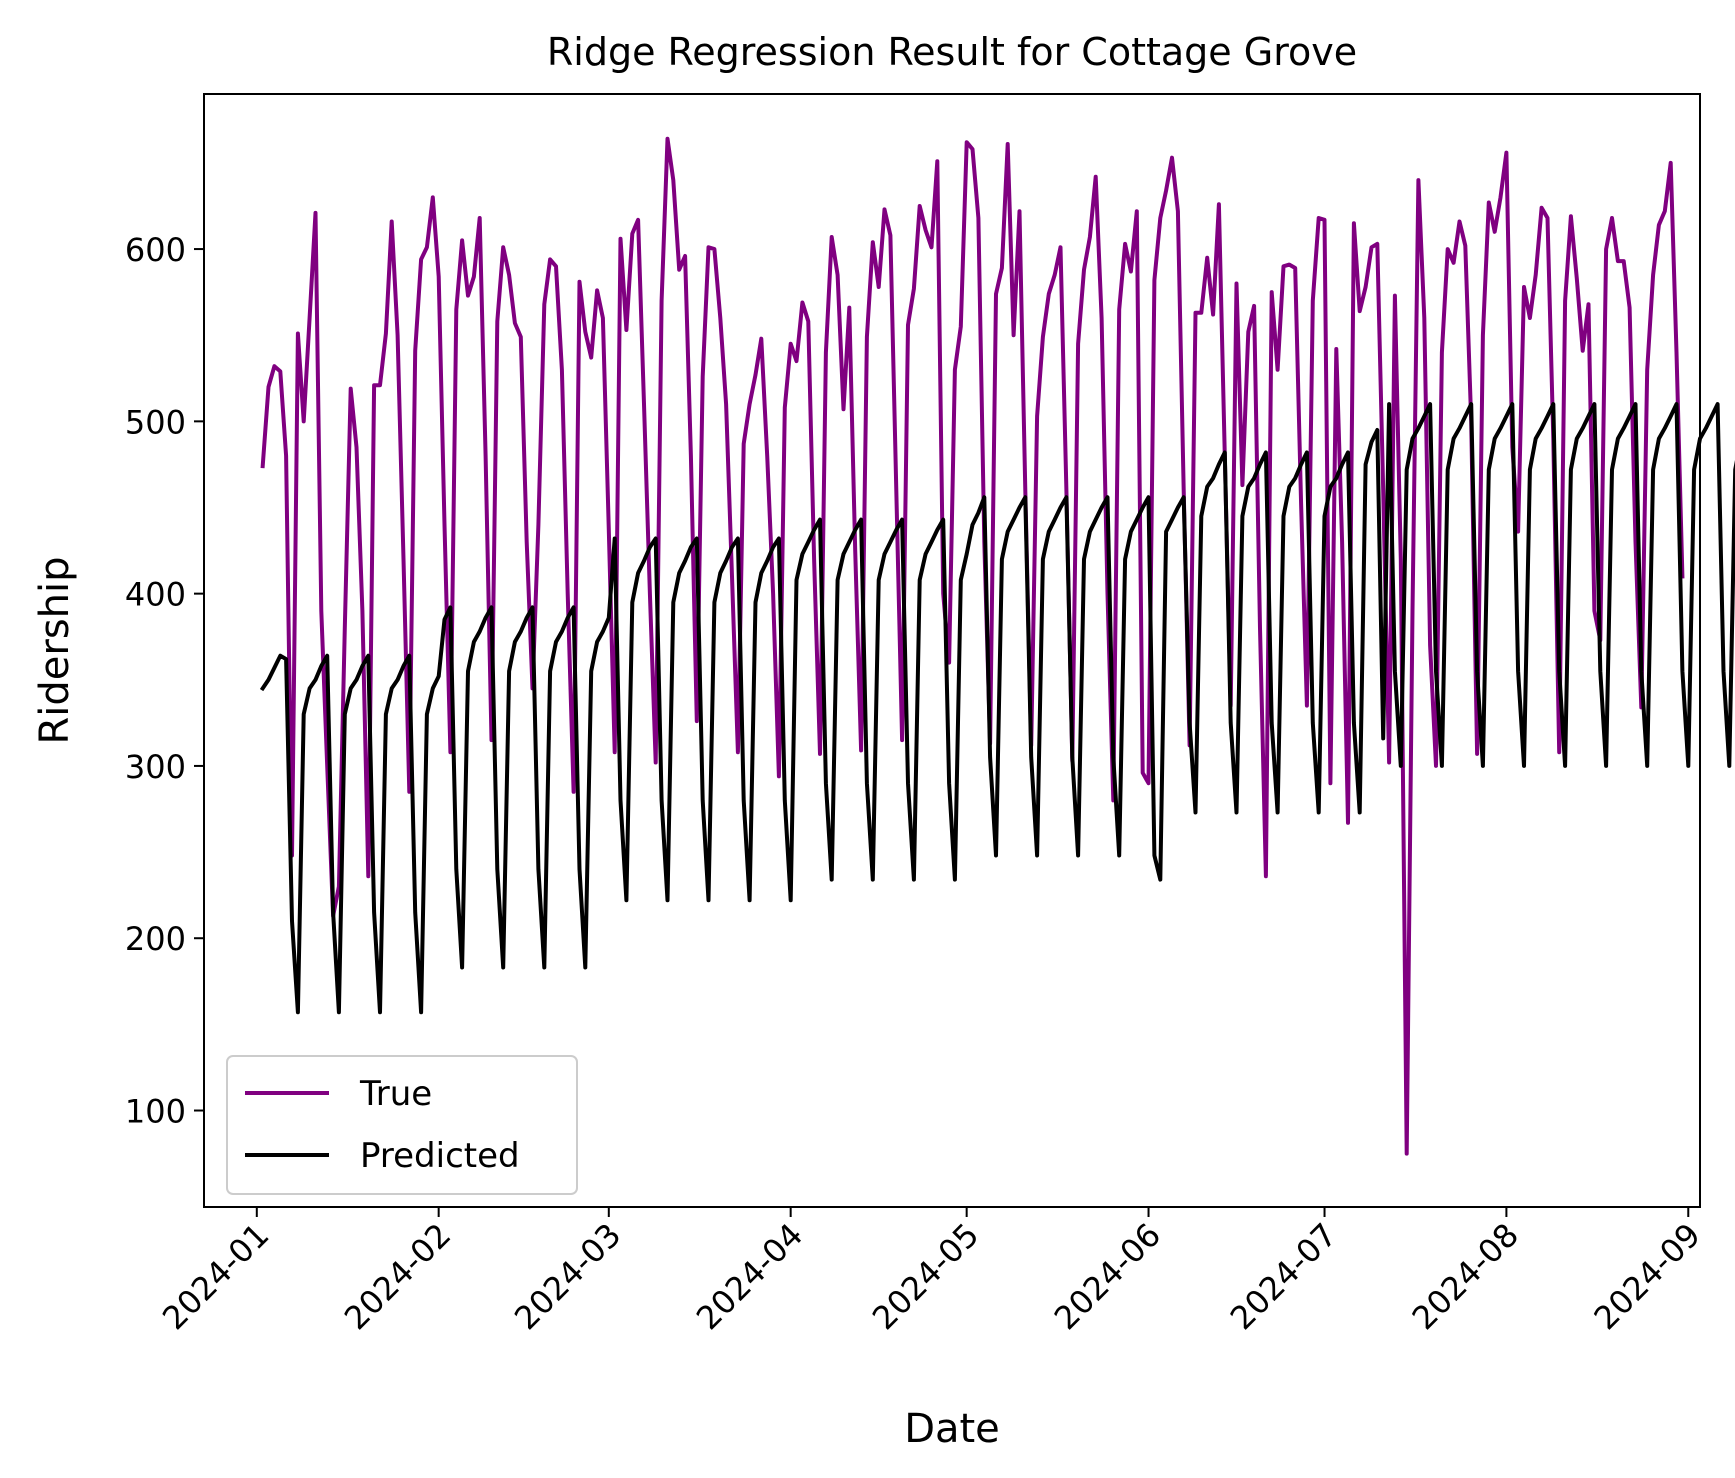 This screenshot has width=1735, height=1478. Describe the element at coordinates (155, 939) in the screenshot. I see `y-tick-label: 200` at that location.